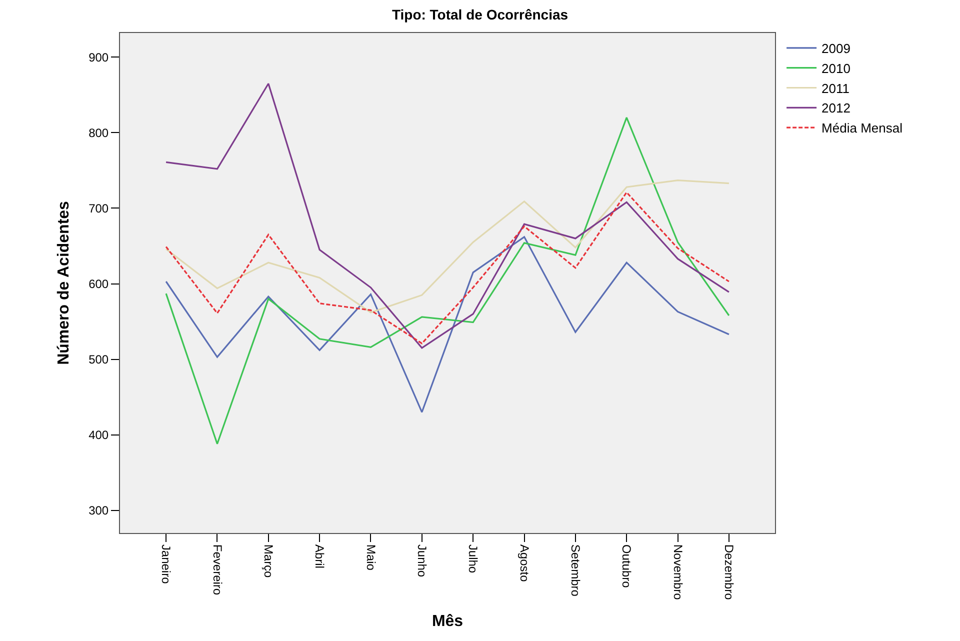 The height and width of the screenshot is (641, 960). What do you see at coordinates (371, 557) in the screenshot?
I see `x-tick-label: Maio` at bounding box center [371, 557].